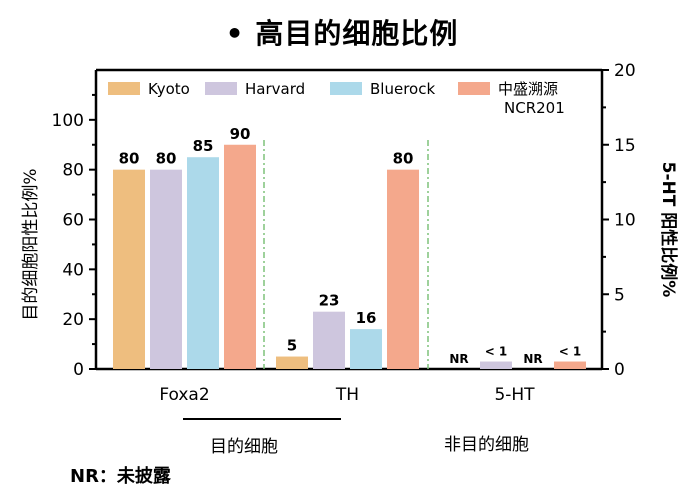 This screenshot has height=495, width=684. What do you see at coordinates (619, 370) in the screenshot?
I see `y2-tick-label: 0` at bounding box center [619, 370].